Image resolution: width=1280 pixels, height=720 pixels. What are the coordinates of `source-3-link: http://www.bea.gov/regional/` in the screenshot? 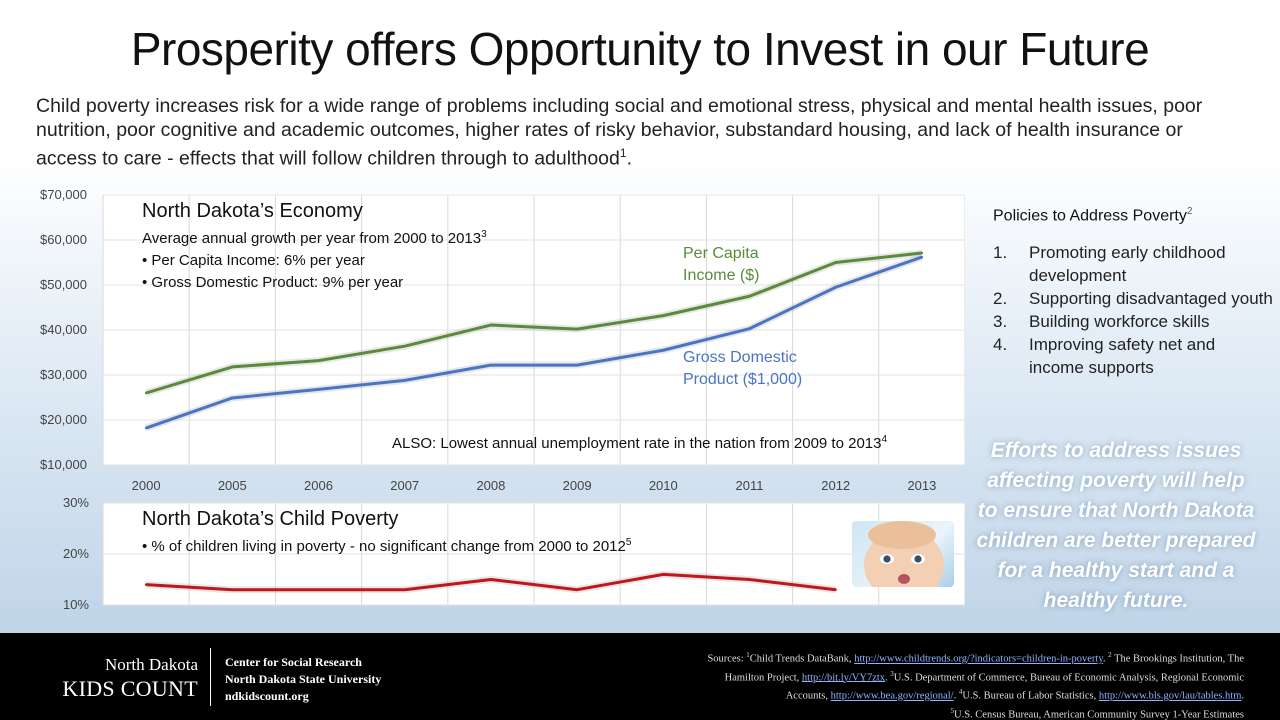 It's located at (892, 696).